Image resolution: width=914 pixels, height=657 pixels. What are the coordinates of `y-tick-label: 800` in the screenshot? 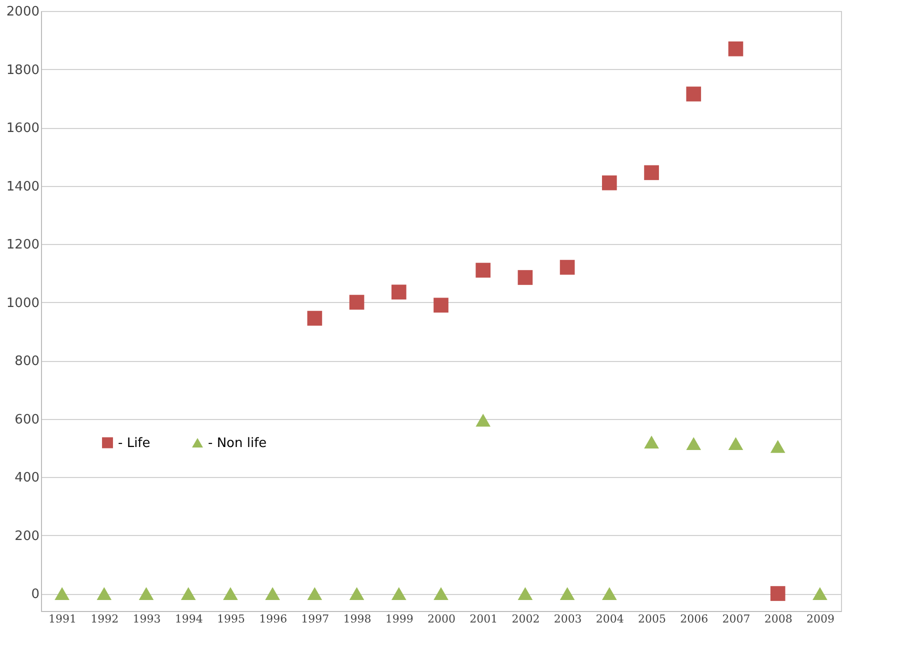 It's located at (27, 362).